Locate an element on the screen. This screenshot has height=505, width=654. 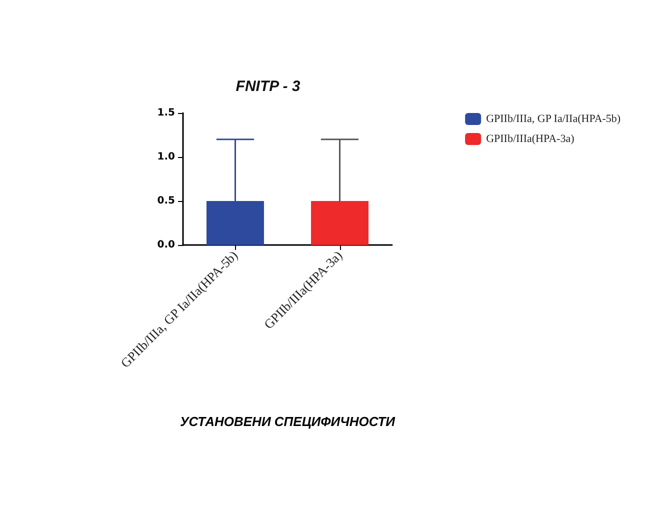
y-tick-label: 1.5 is located at coordinates (166, 113).